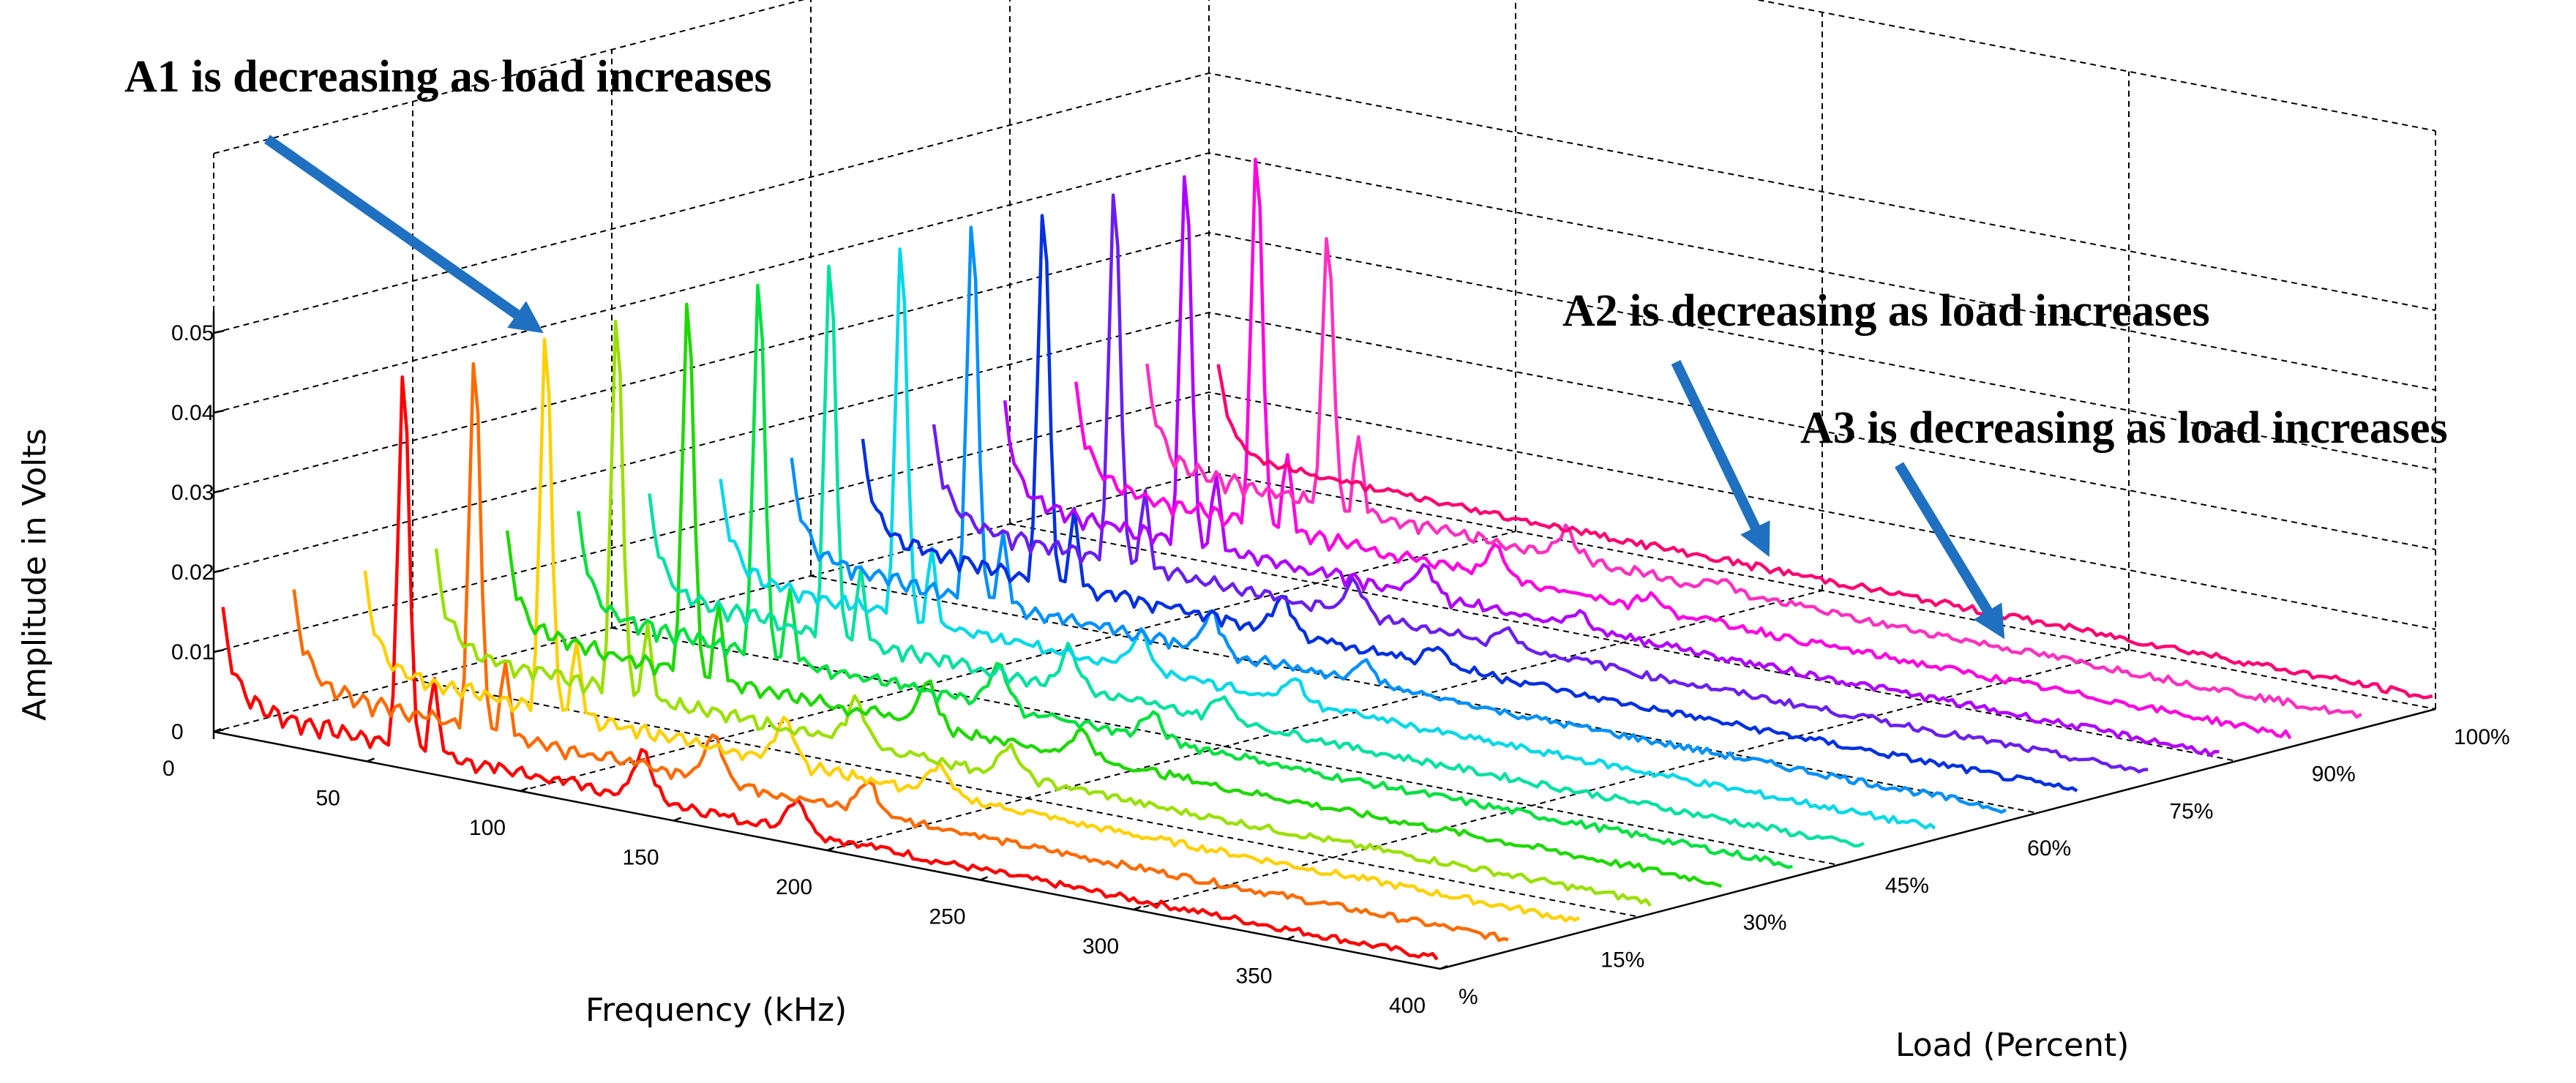 The width and height of the screenshot is (2576, 1083). Describe the element at coordinates (192, 493) in the screenshot. I see `z-tick-label: 0.03` at that location.